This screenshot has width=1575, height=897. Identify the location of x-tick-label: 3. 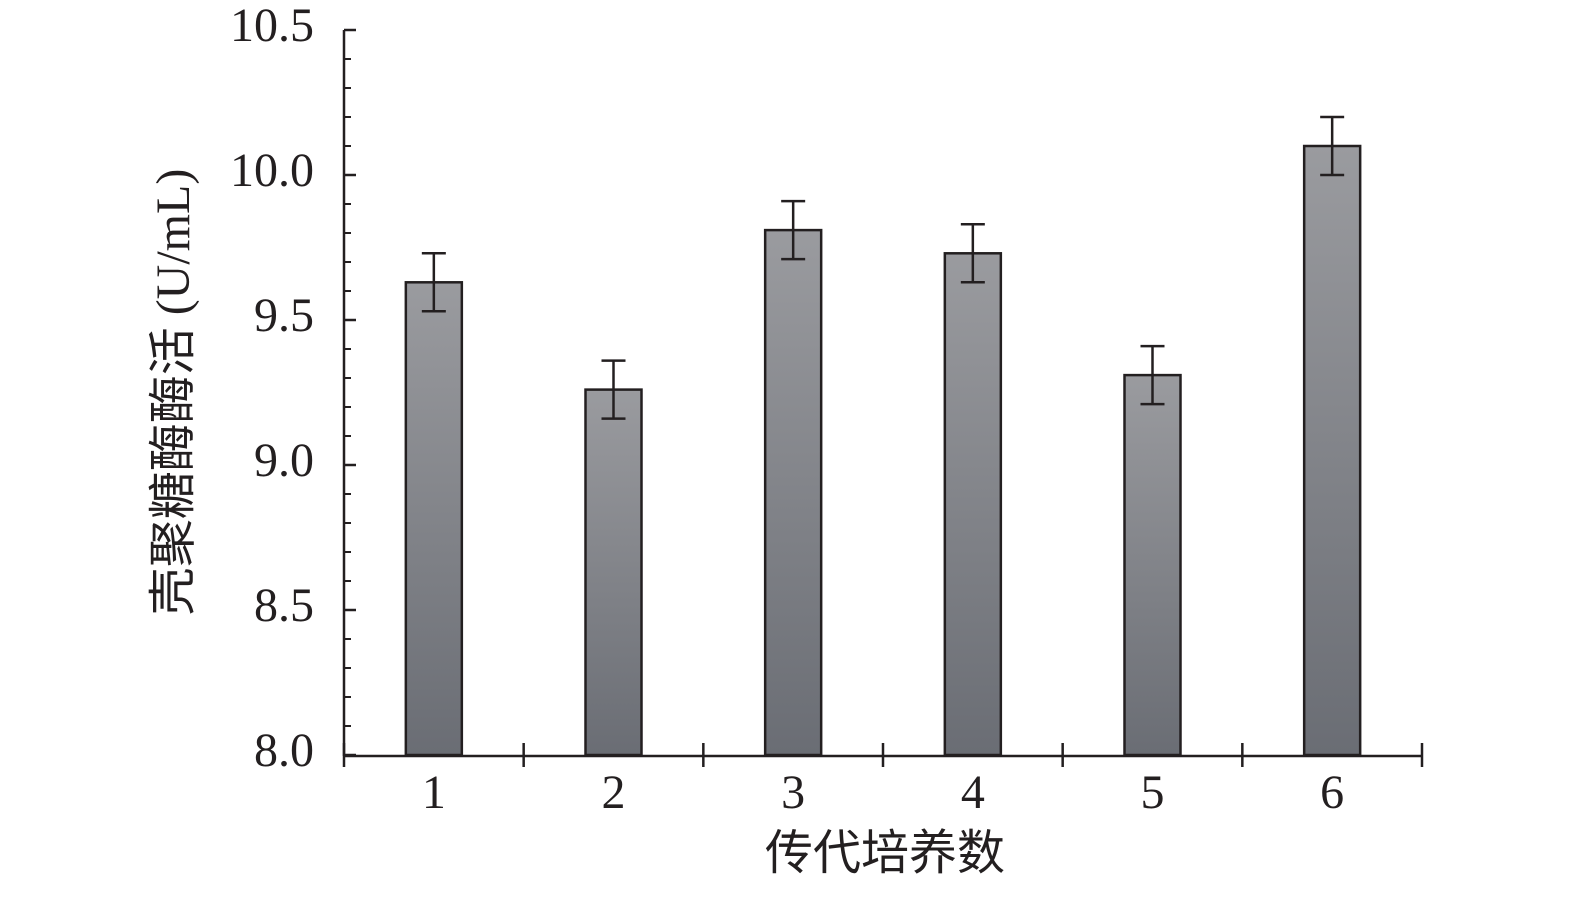
(793, 792).